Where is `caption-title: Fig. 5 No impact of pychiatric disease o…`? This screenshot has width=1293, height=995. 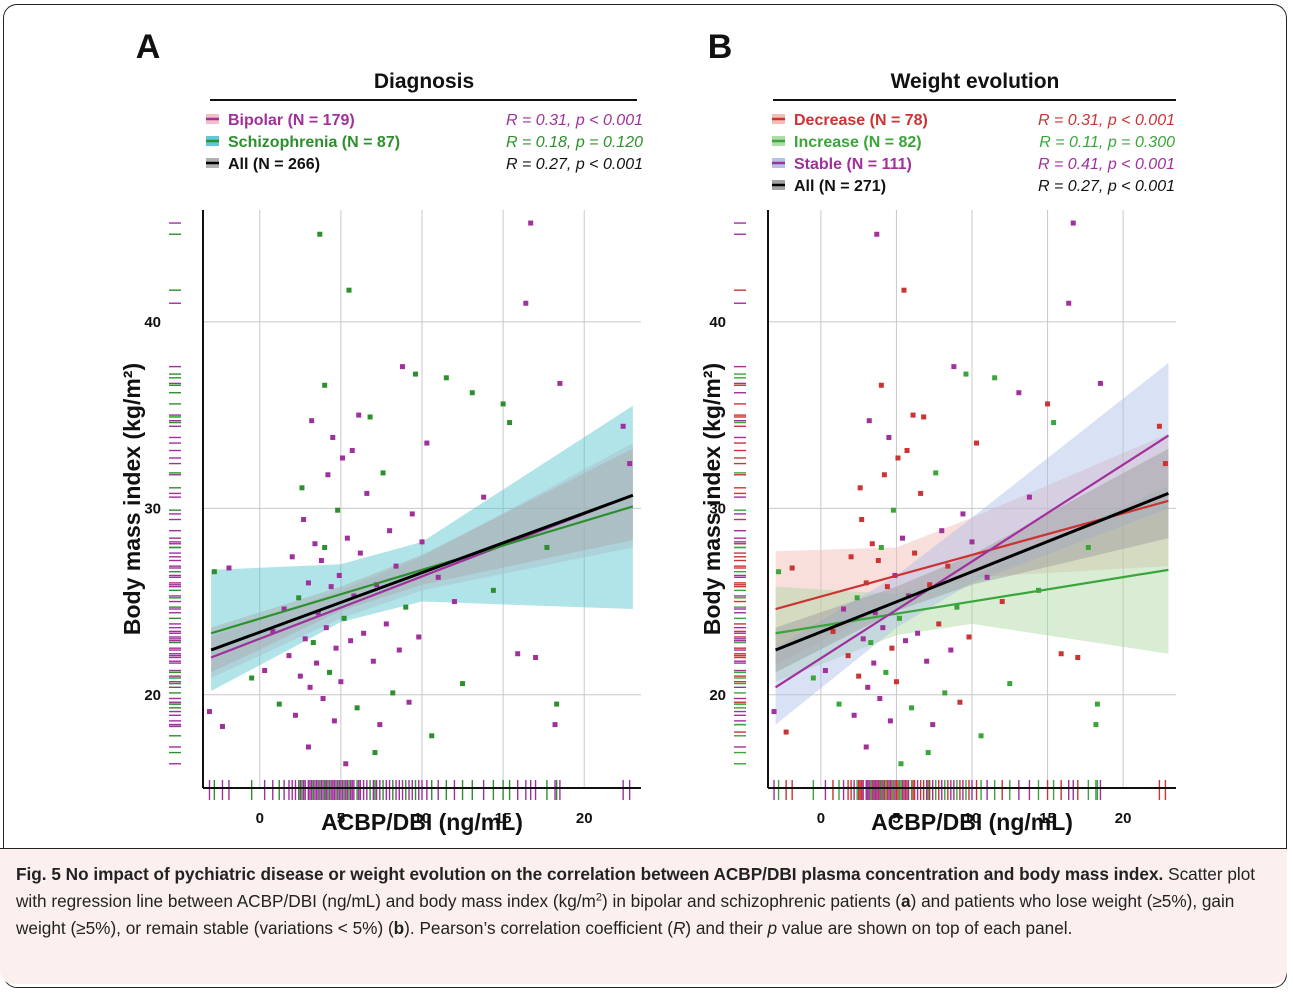 caption-title: Fig. 5 No impact of pychiatric disease o… is located at coordinates (590, 874).